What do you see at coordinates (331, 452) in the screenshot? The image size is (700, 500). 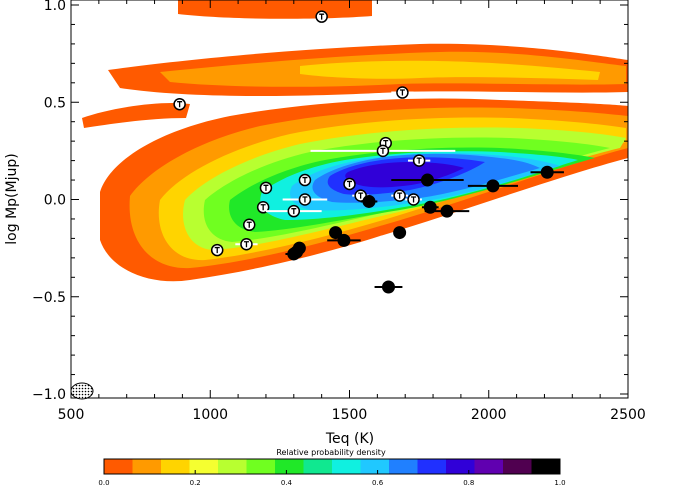 I see `colorbar-label: Relative probability density` at bounding box center [331, 452].